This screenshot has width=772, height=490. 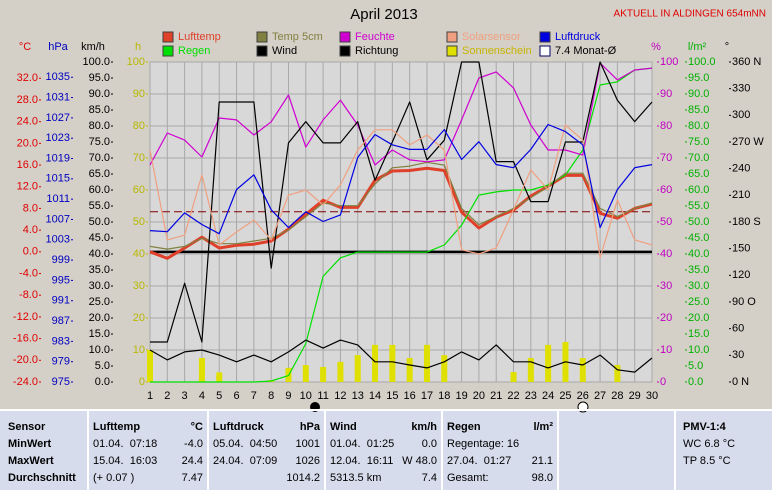 I want to click on y-tick-label: 0.0, so click(x=695, y=382).